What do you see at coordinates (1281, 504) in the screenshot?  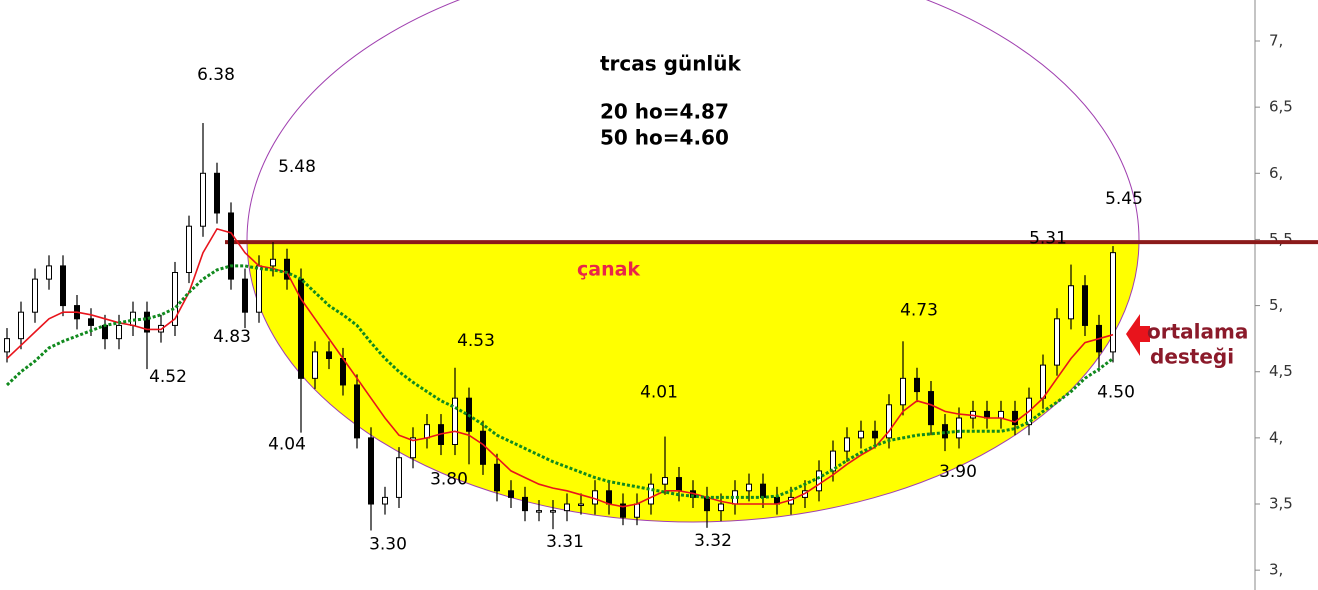 I see `y-tick-label: 3,5` at bounding box center [1281, 504].